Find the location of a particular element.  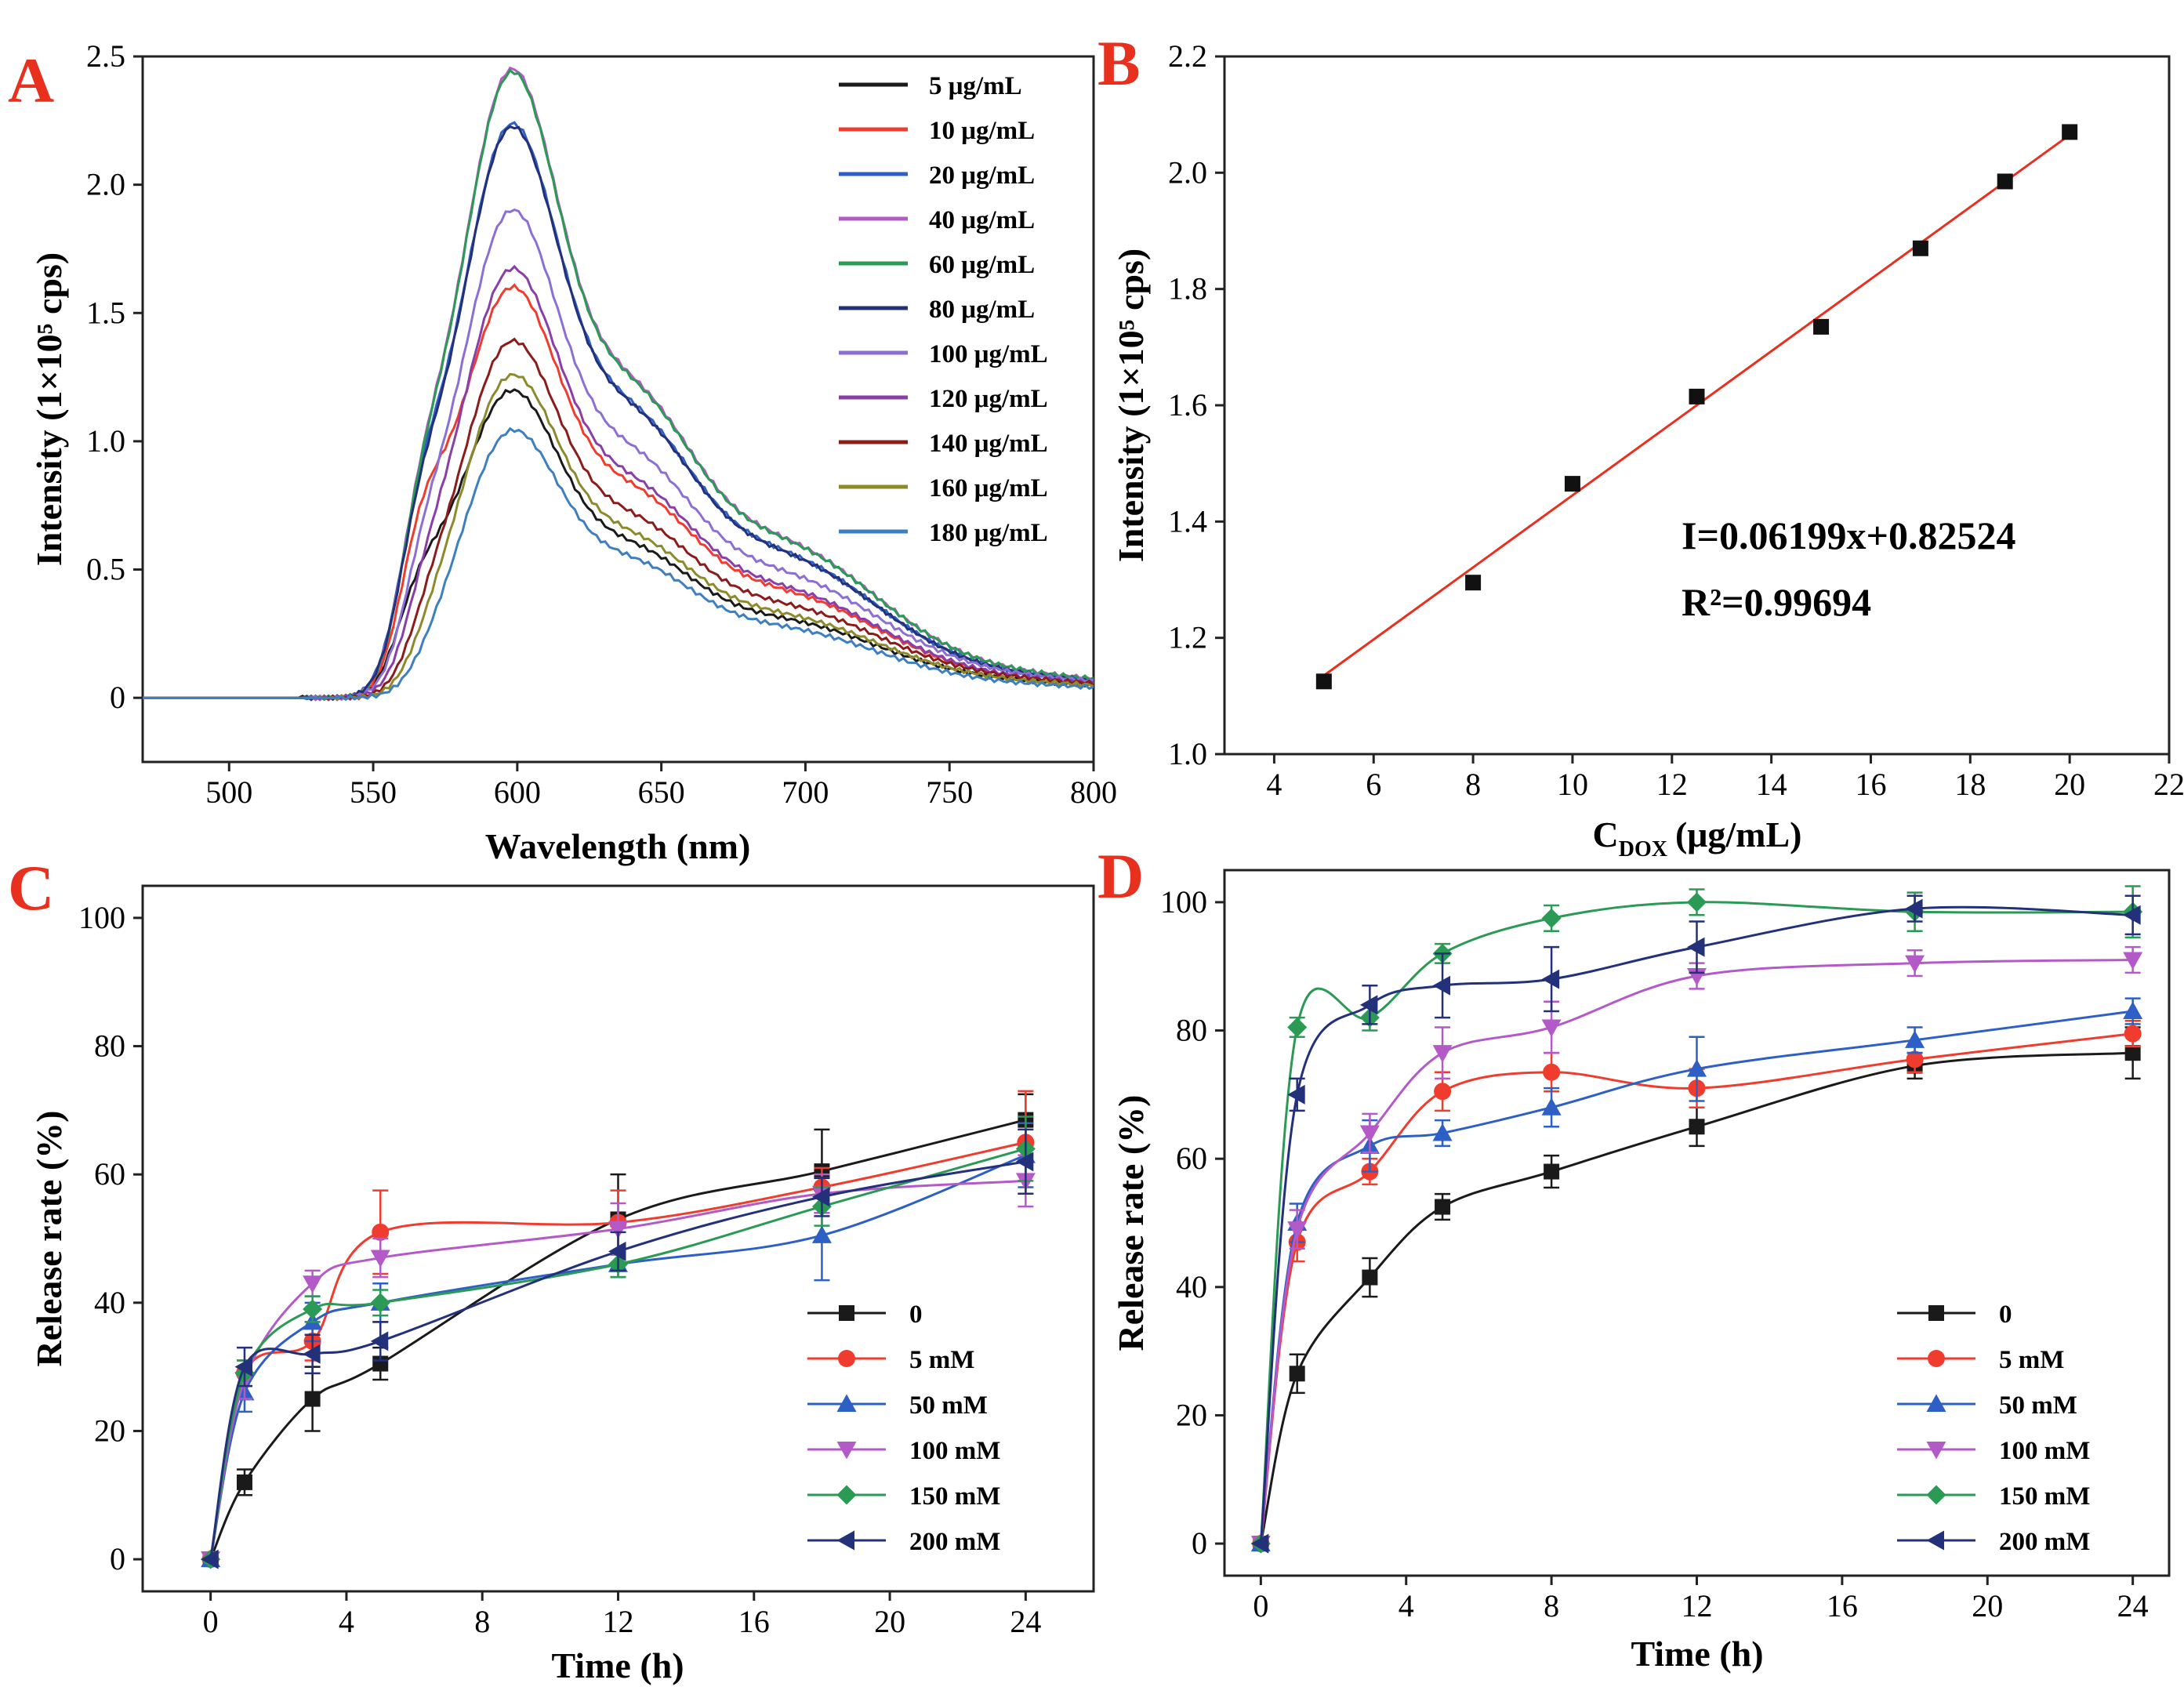

panel-letter-c: C is located at coordinates (31, 887).